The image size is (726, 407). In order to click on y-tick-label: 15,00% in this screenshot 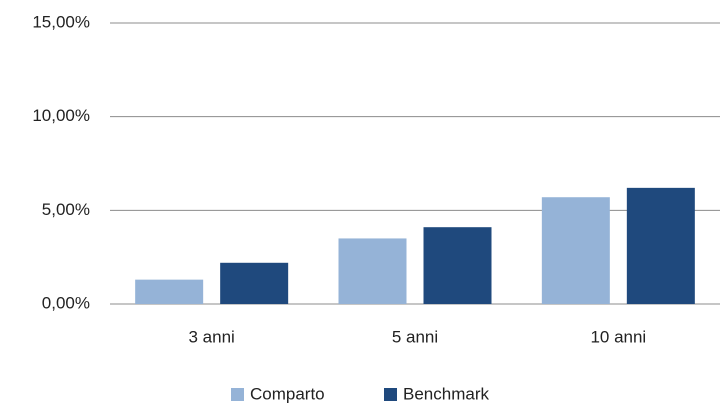, I will do `click(61, 21)`.